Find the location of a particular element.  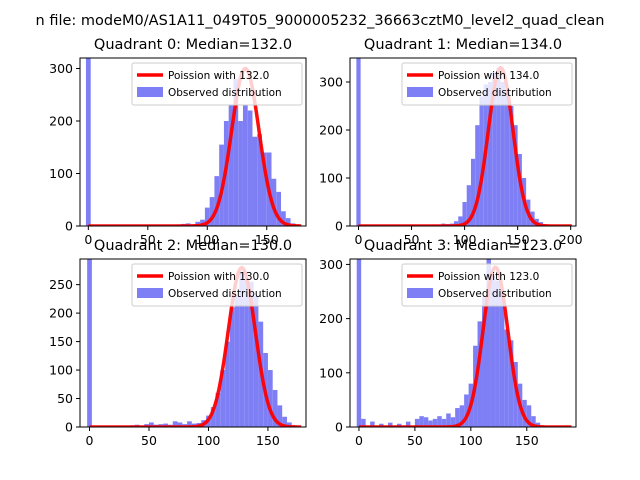

subplot-title: Quadrant 3: Median=123.0 is located at coordinates (463, 246).